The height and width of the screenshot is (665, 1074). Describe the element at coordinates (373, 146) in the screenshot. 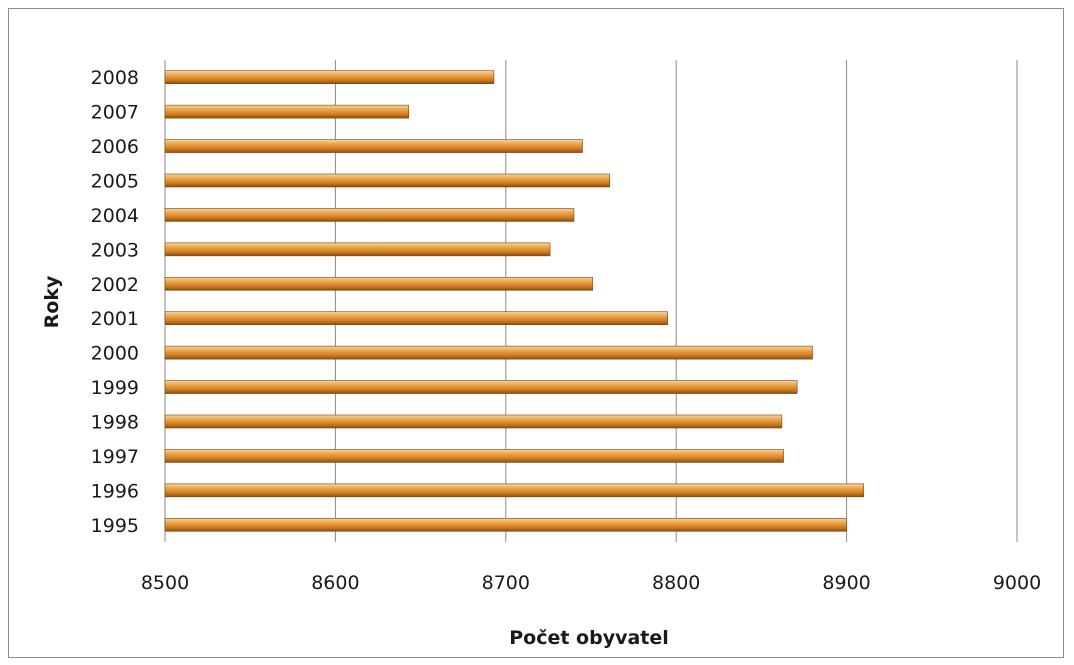

I see `bar-2006` at that location.